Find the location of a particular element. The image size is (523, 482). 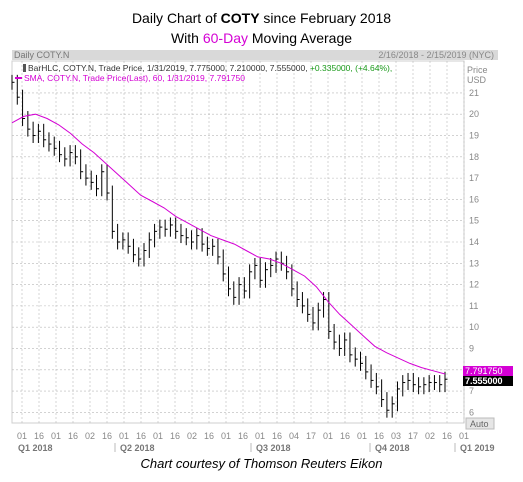

y-tick-label: 6 is located at coordinates (471, 412).